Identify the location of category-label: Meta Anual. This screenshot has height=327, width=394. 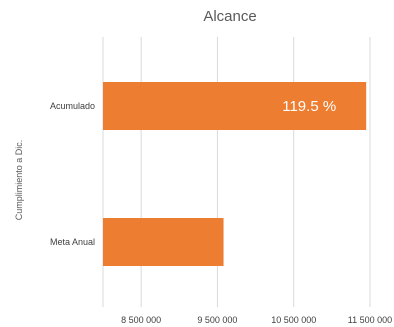
(72, 242).